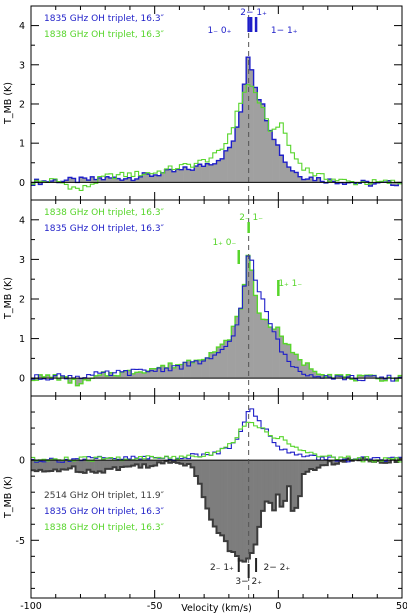 The width and height of the screenshot is (407, 614). Describe the element at coordinates (104, 213) in the screenshot. I see `legend-entry: 1838 GHz OH triplet, 16.3″` at that location.